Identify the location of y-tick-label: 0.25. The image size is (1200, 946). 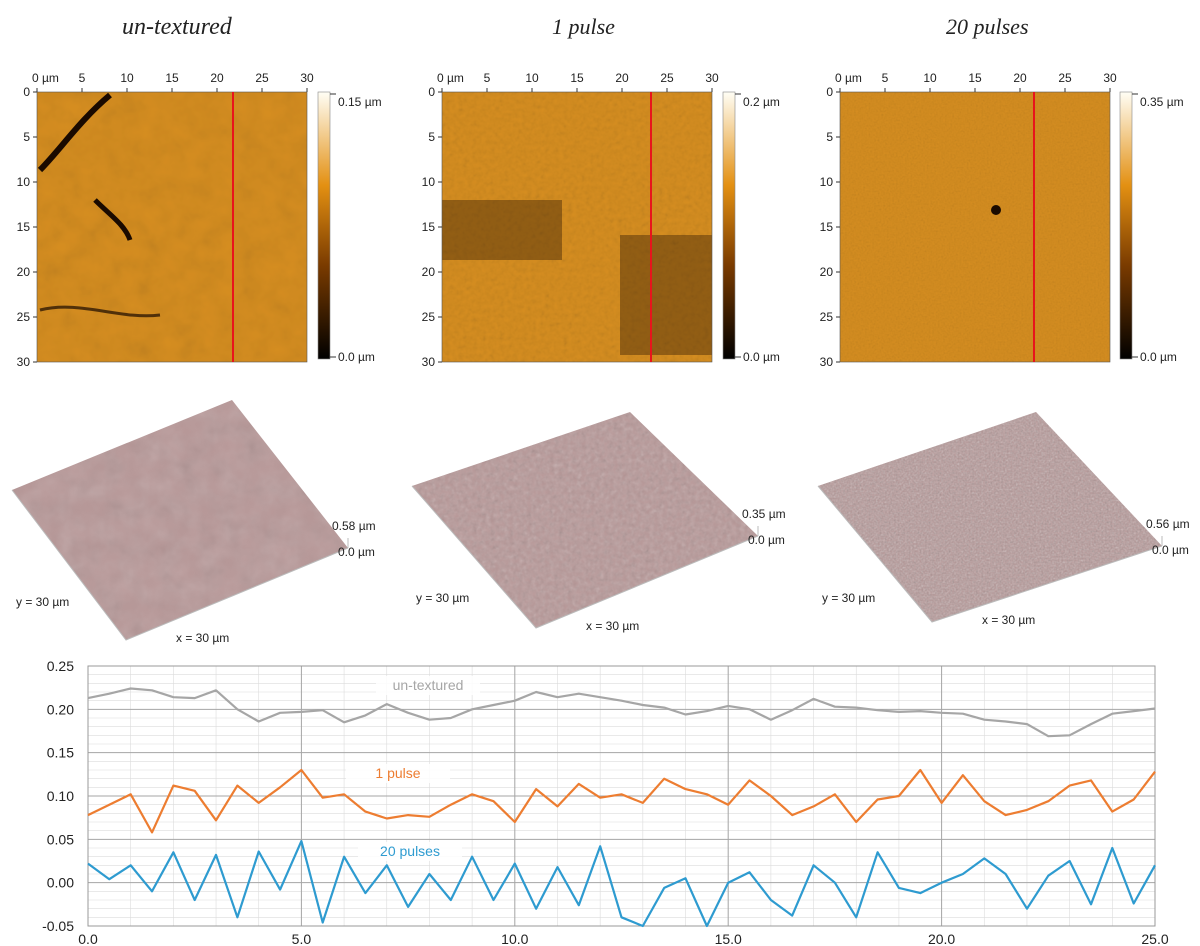
(60, 666).